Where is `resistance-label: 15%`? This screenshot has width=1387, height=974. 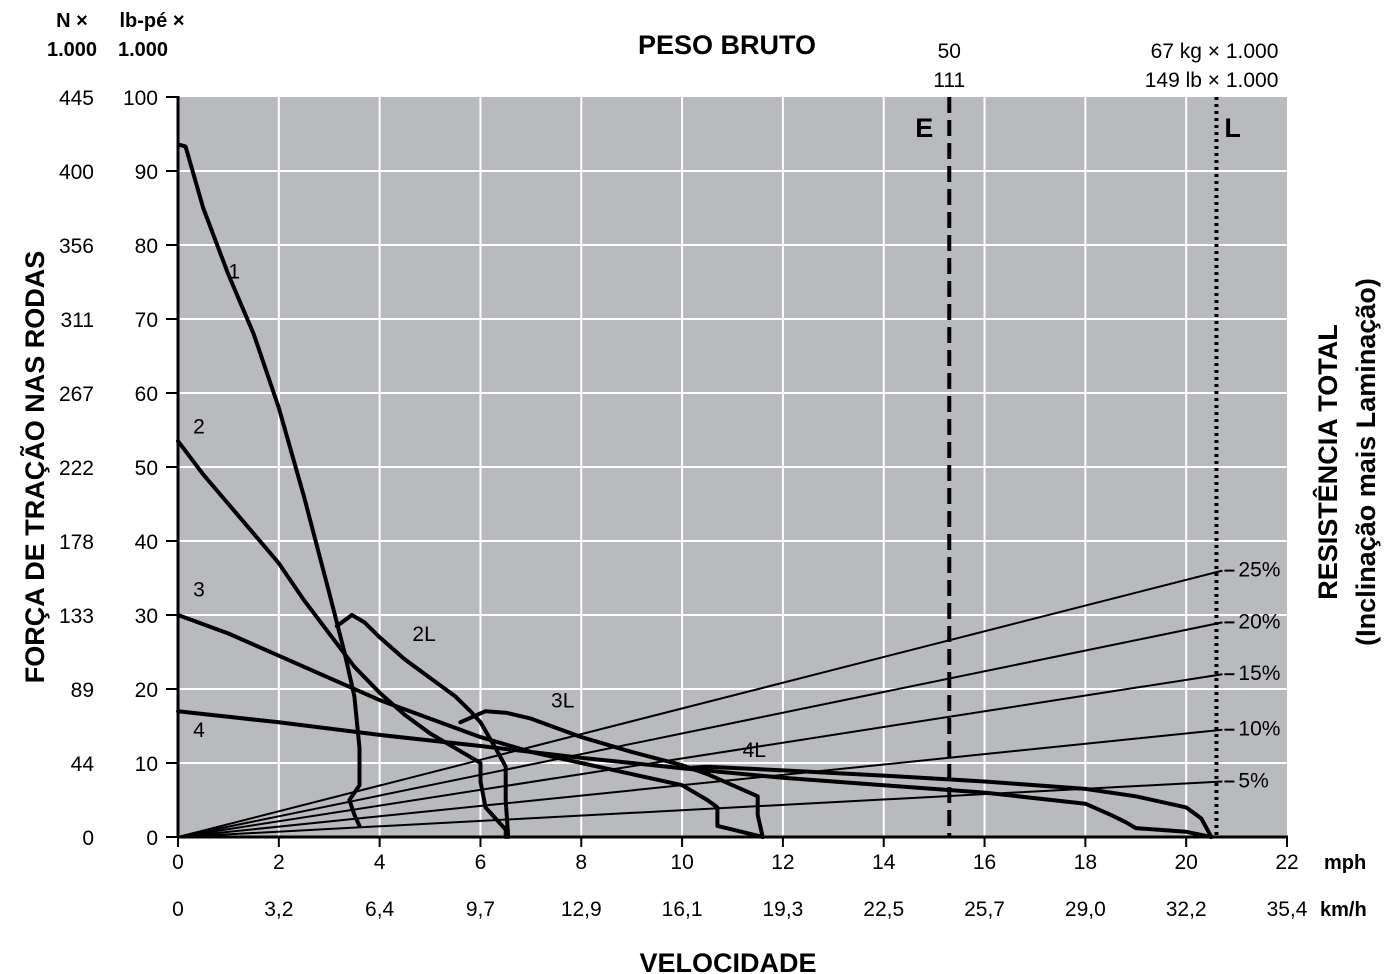
resistance-label: 15% is located at coordinates (1259, 673).